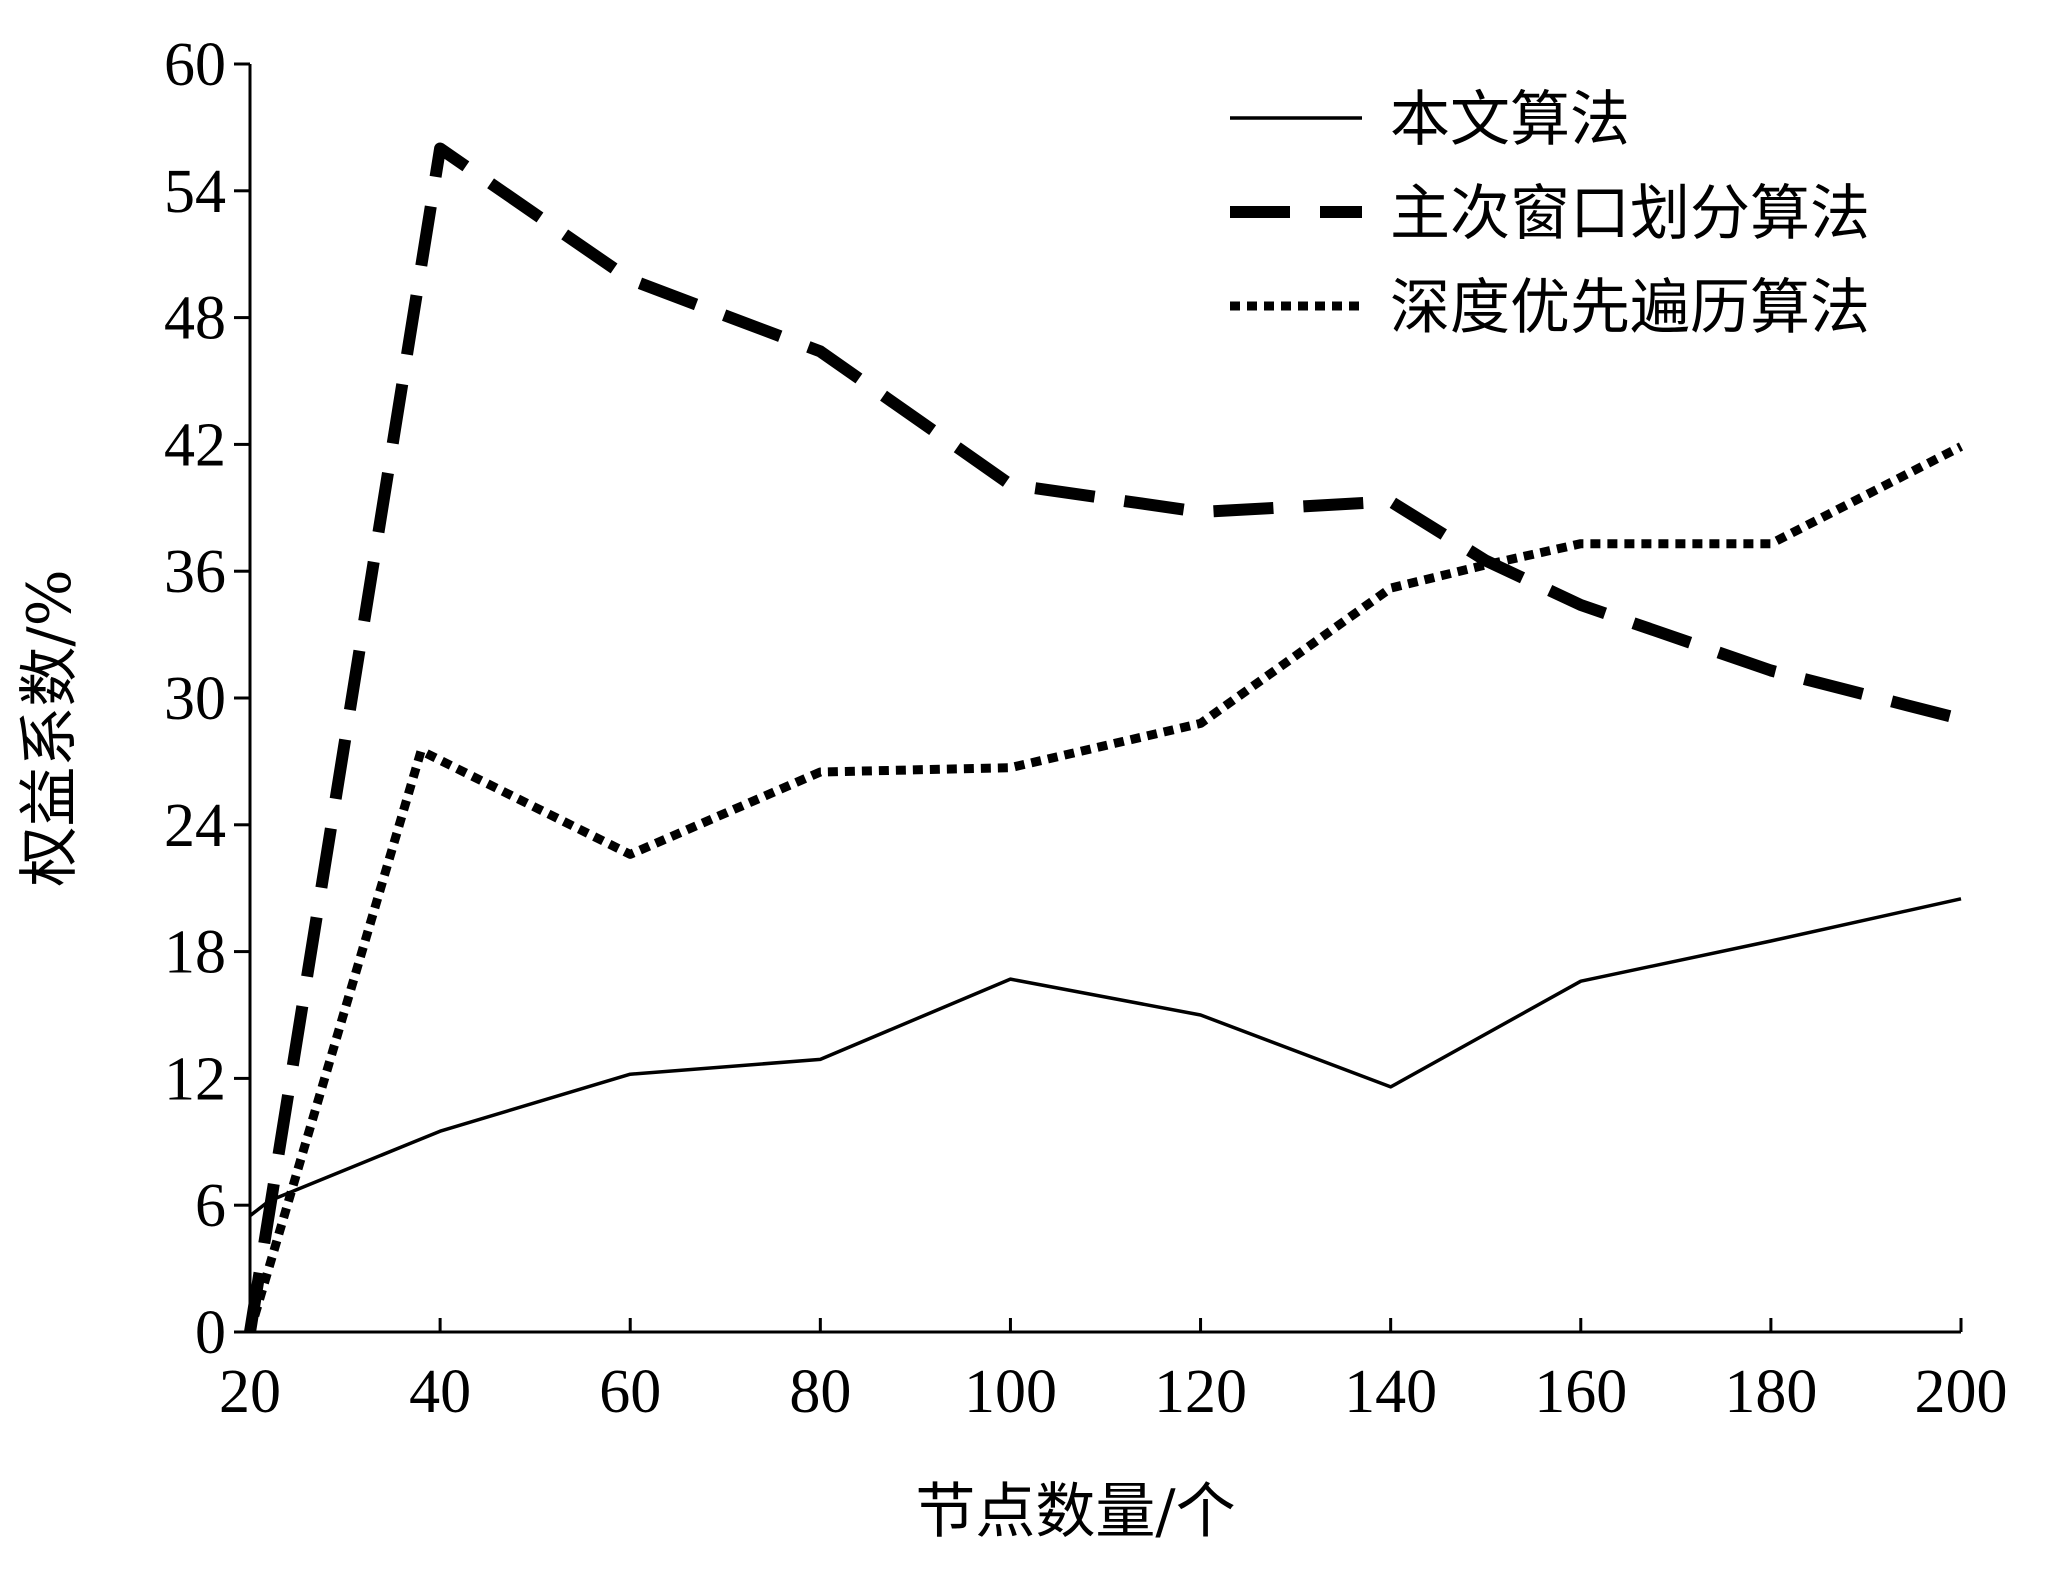  What do you see at coordinates (195, 953) in the screenshot?
I see `y-tick-label: 18` at bounding box center [195, 953].